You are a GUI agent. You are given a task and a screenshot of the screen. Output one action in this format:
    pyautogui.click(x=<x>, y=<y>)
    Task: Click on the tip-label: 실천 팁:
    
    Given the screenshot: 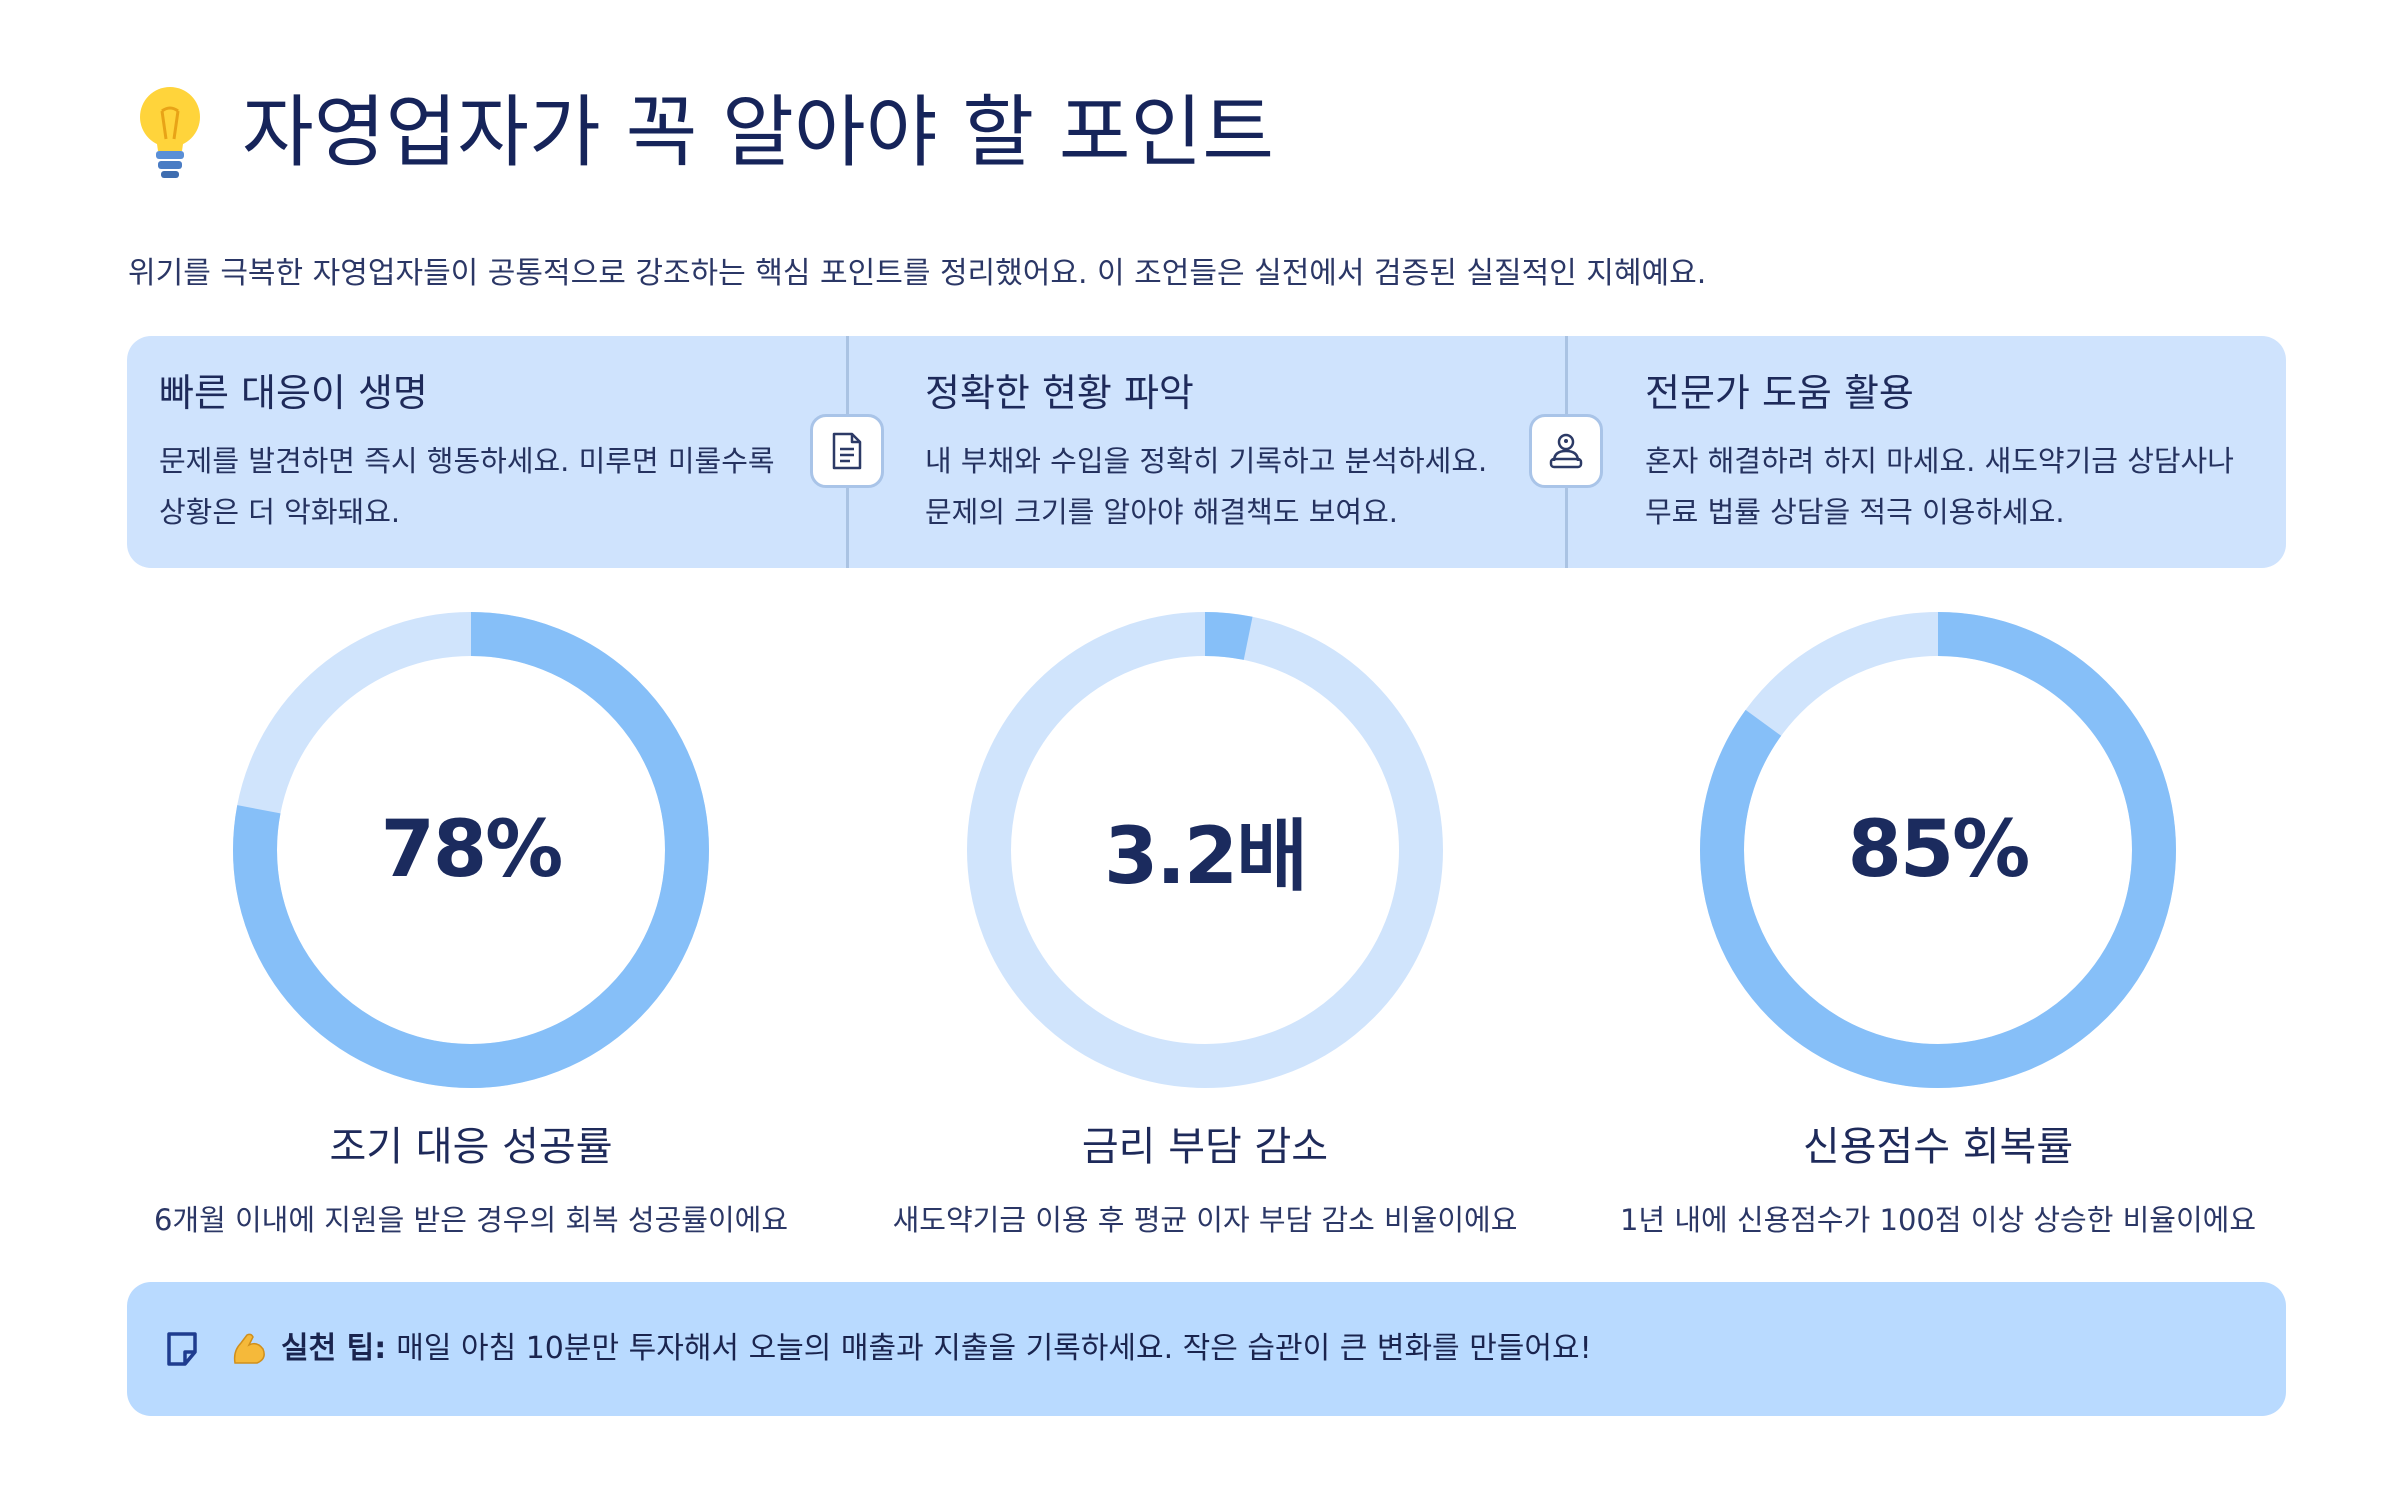 What is the action you would take?
    pyautogui.click(x=334, y=1348)
    